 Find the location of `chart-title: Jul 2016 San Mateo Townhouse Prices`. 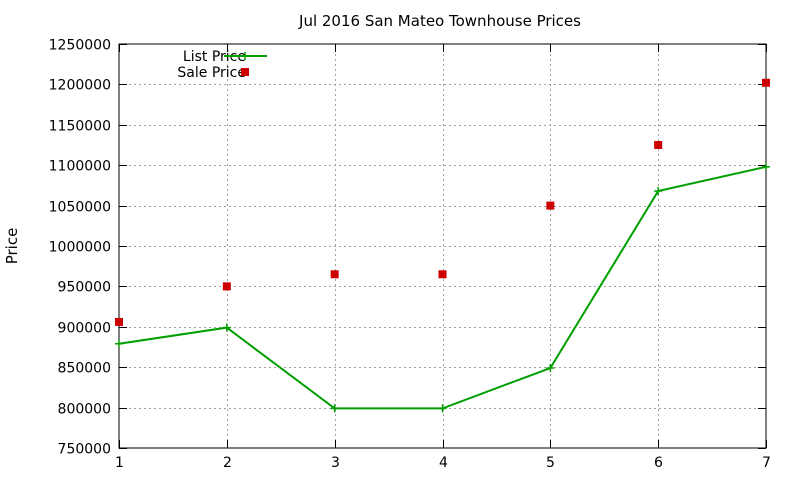

chart-title: Jul 2016 San Mateo Townhouse Prices is located at coordinates (439, 21).